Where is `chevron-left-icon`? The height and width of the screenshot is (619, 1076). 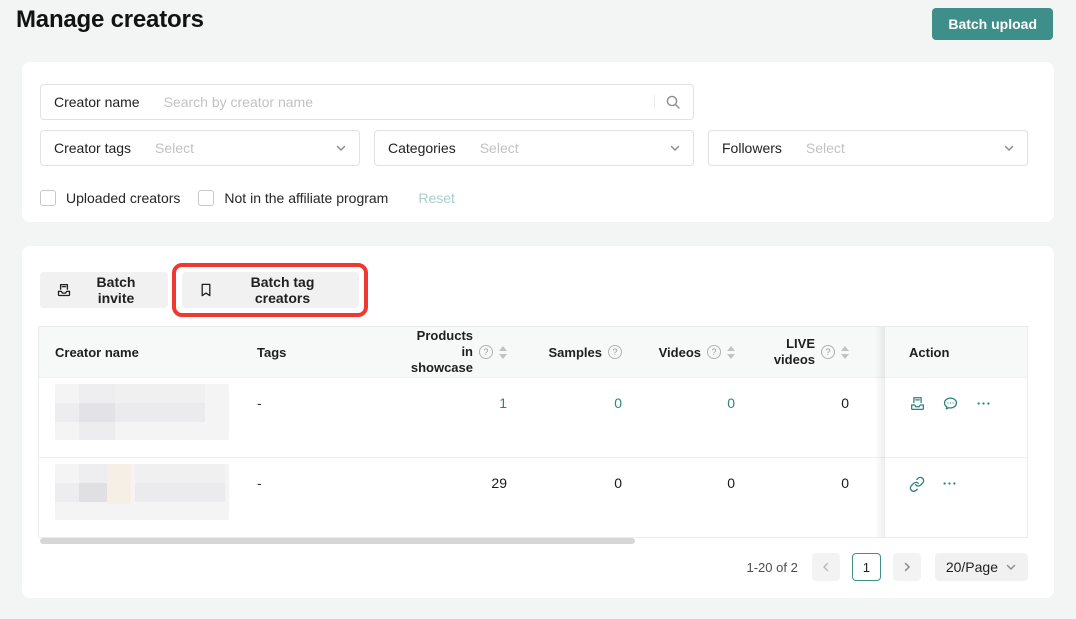 chevron-left-icon is located at coordinates (826, 567).